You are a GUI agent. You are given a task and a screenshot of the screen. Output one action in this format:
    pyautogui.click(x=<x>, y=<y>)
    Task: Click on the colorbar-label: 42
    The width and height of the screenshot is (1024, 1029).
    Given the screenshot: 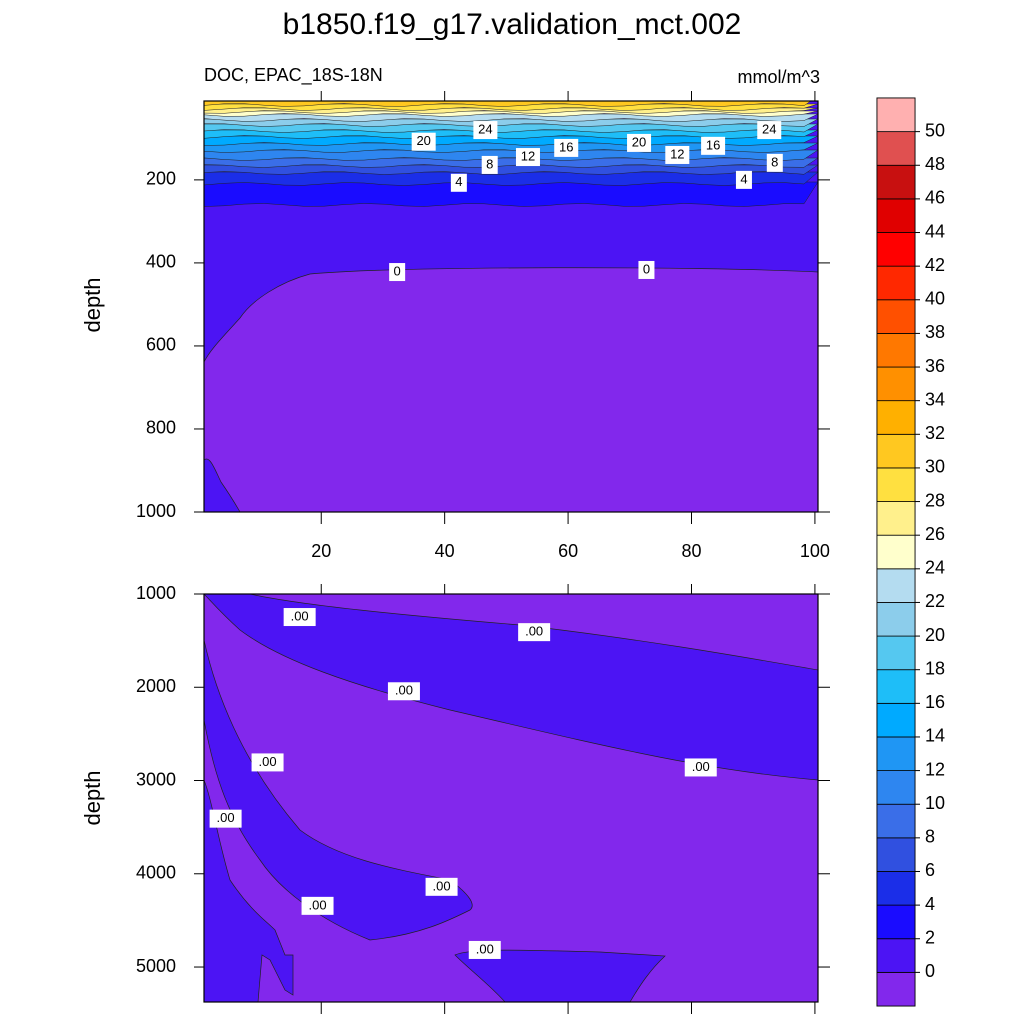 What is the action you would take?
    pyautogui.click(x=935, y=265)
    